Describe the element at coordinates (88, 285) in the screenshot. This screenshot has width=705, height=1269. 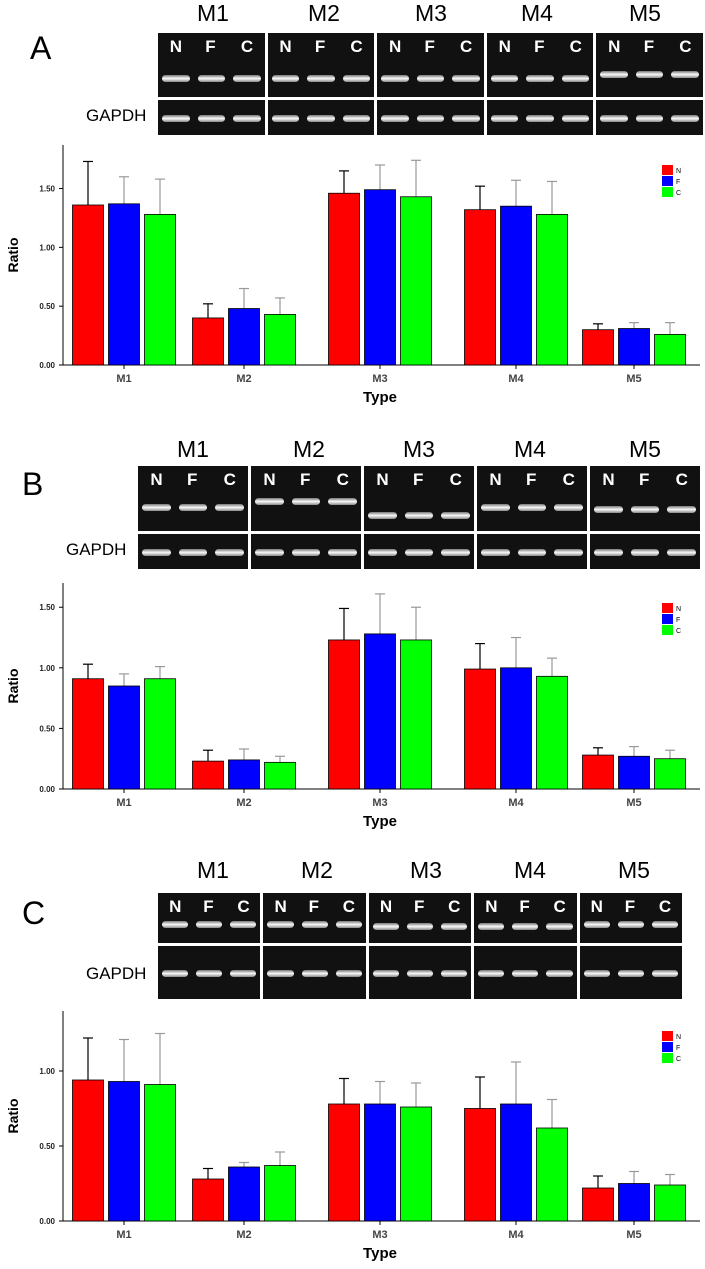
I see `bar-n-m1` at that location.